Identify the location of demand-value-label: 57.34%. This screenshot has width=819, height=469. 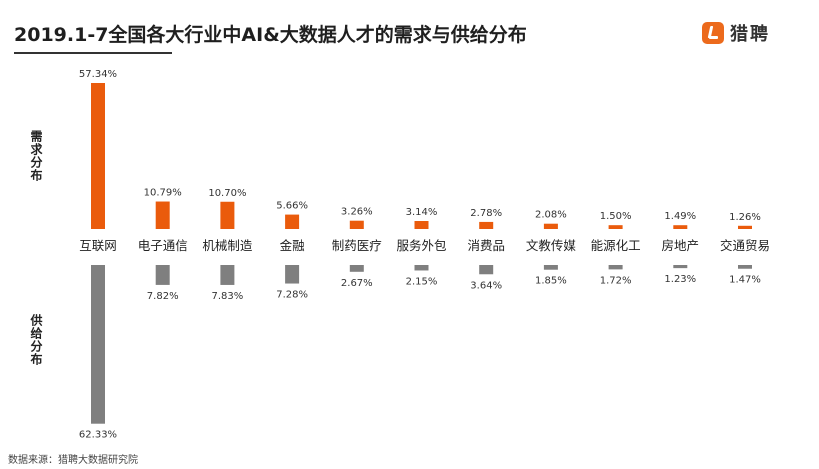
(98, 74).